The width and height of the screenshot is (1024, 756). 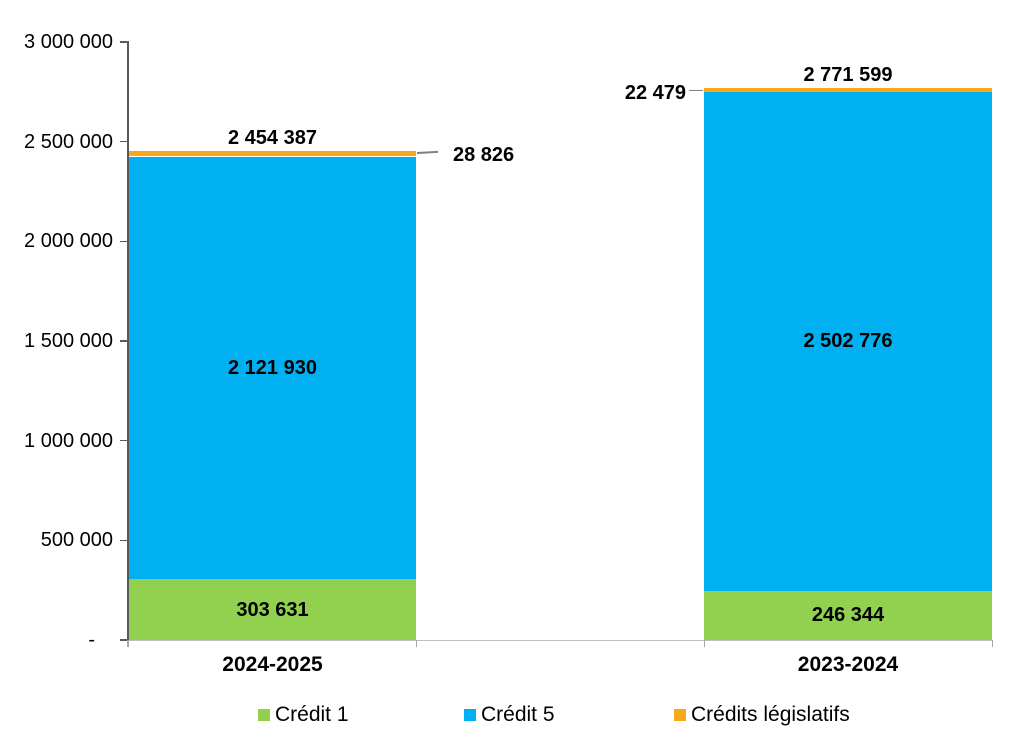 I want to click on y-axis-tick-label: 500 000, so click(x=76, y=540).